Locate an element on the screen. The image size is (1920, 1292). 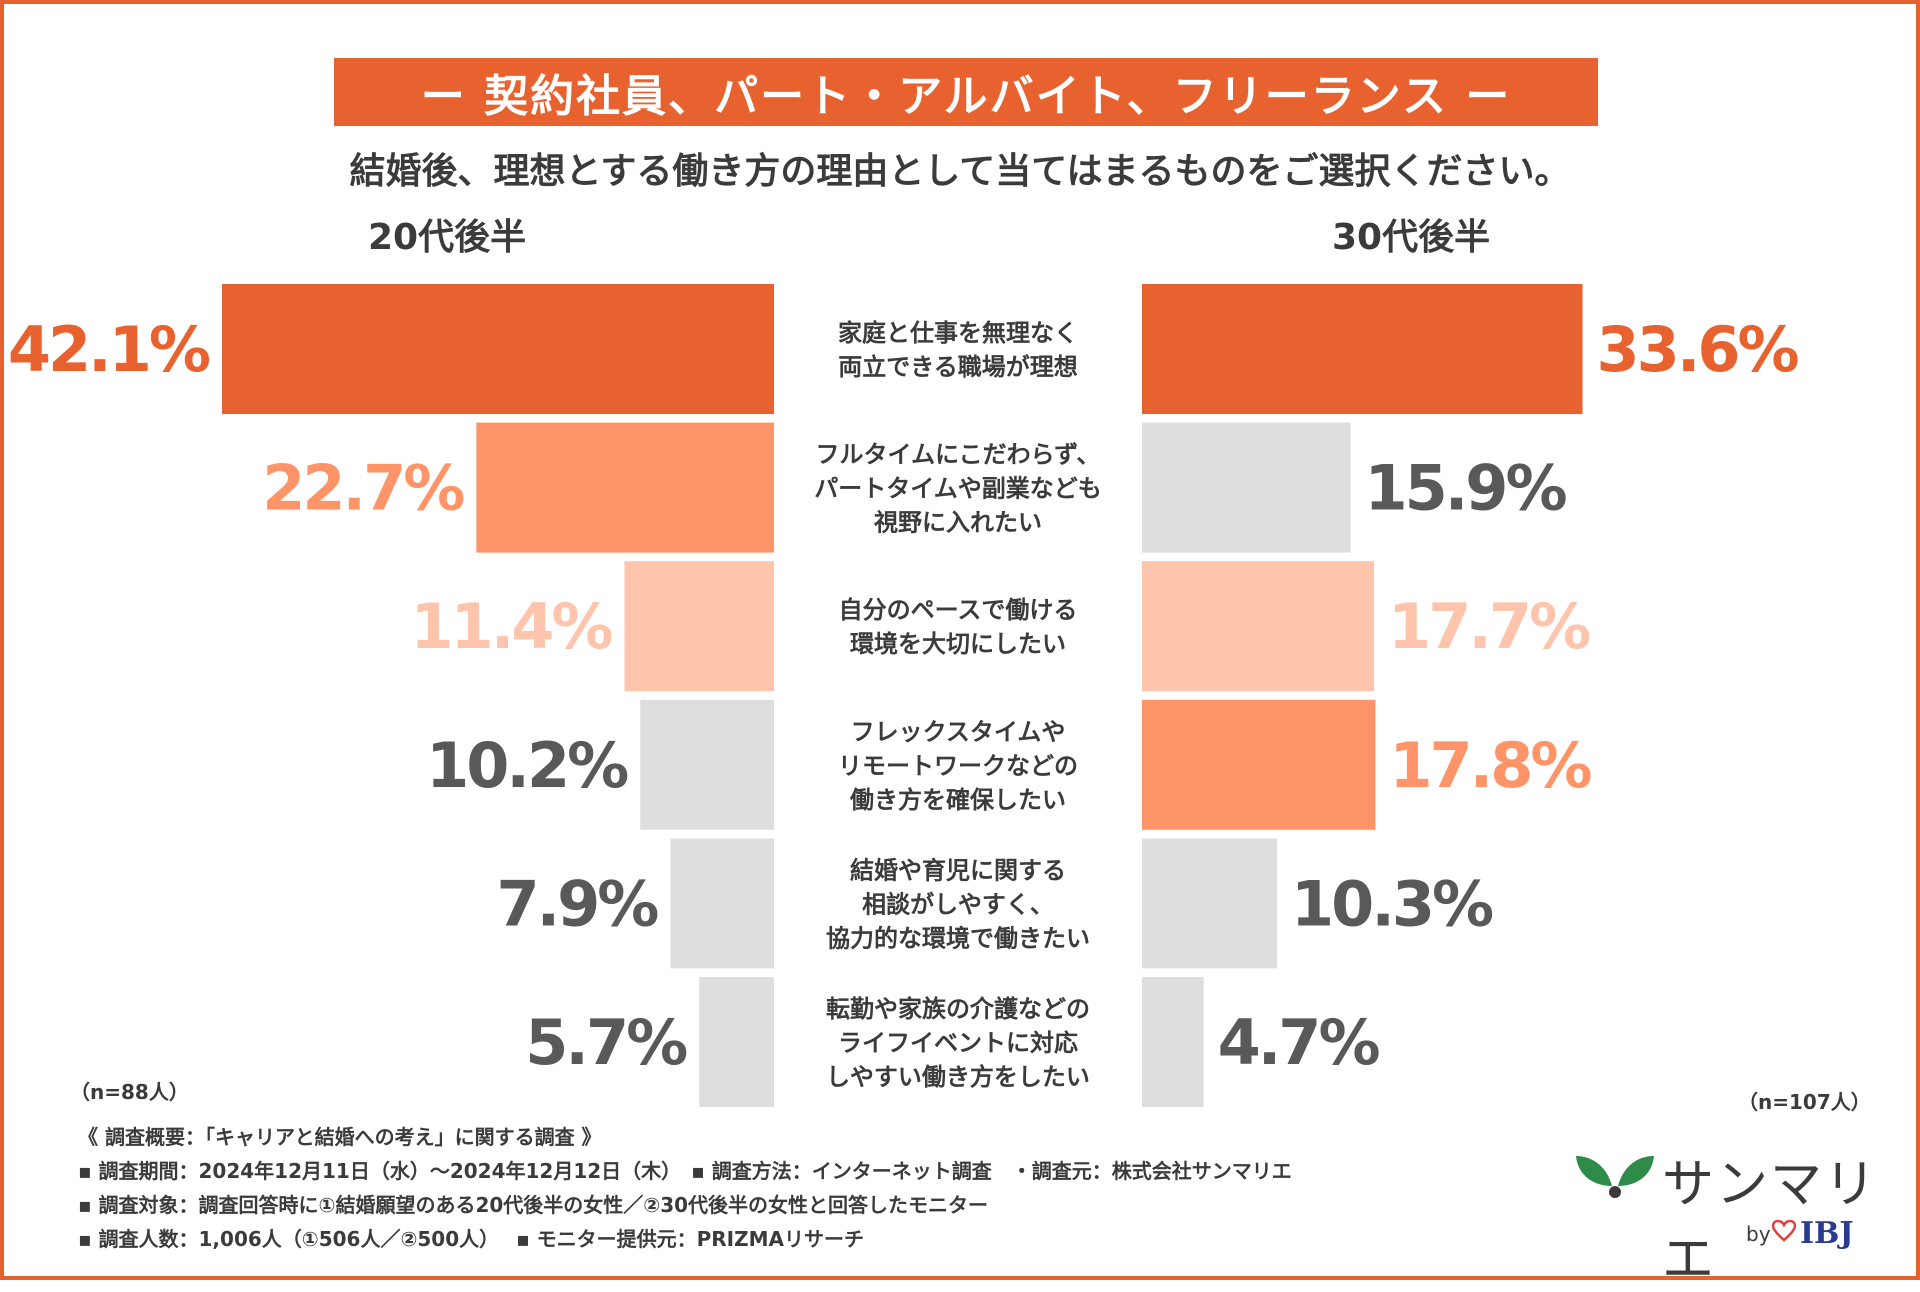
value-label-30s-1: 15.9% is located at coordinates (1465, 488).